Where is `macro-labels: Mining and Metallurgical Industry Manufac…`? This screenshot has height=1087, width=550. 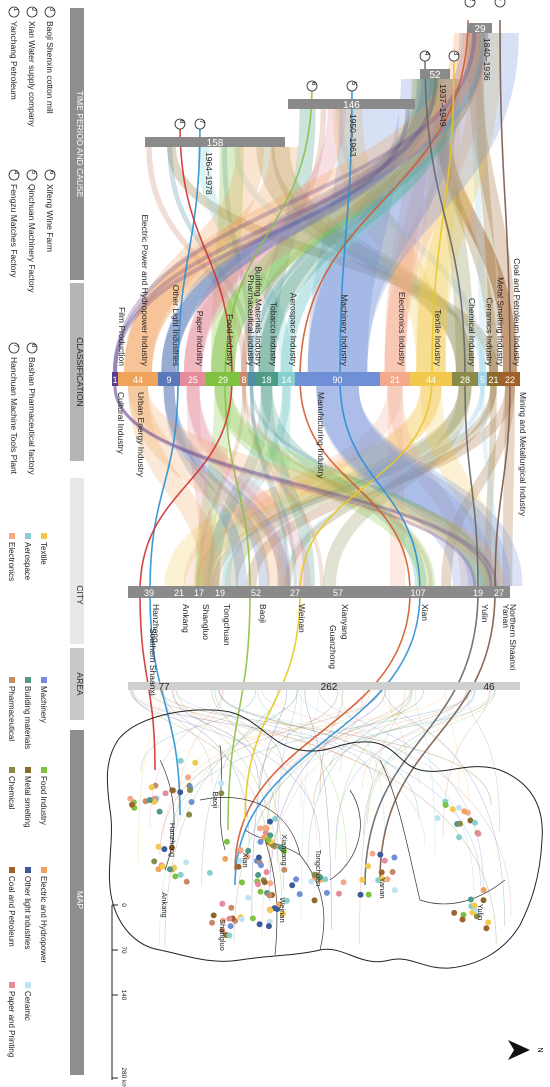 macro-labels: Mining and Metallurgical Industry Manufac… is located at coordinates (322, 454).